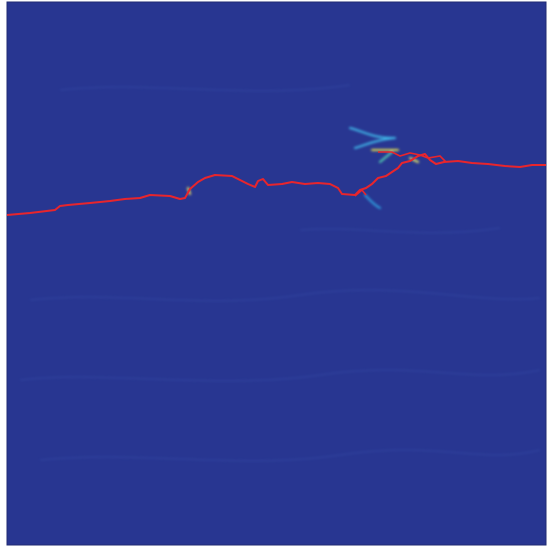 This screenshot has width=547, height=549. Describe the element at coordinates (412, 157) in the screenshot. I see `red-path-branch` at that location.